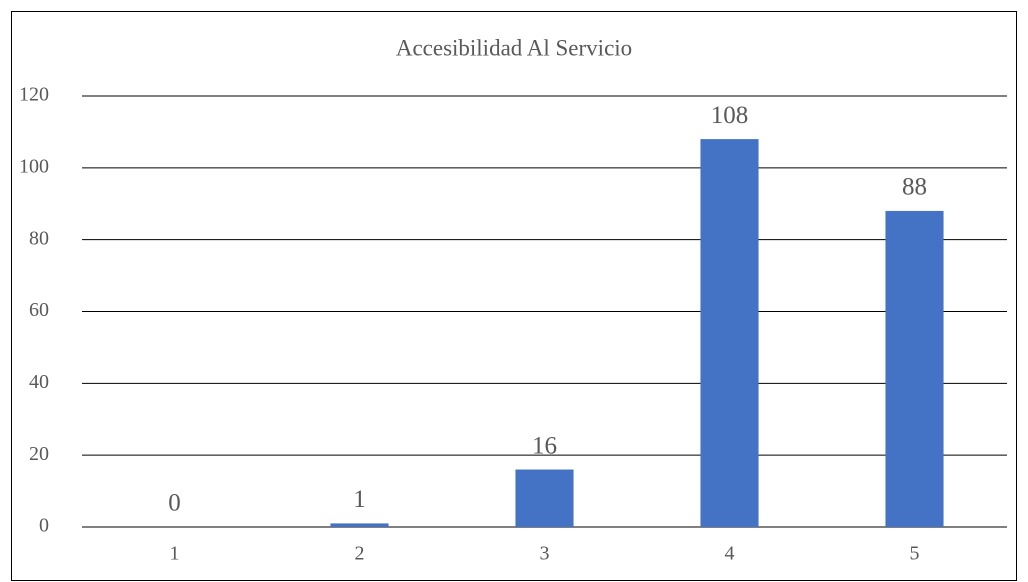 Image resolution: width=1028 pixels, height=582 pixels. Describe the element at coordinates (360, 554) in the screenshot. I see `x-tick-label: 2` at that location.